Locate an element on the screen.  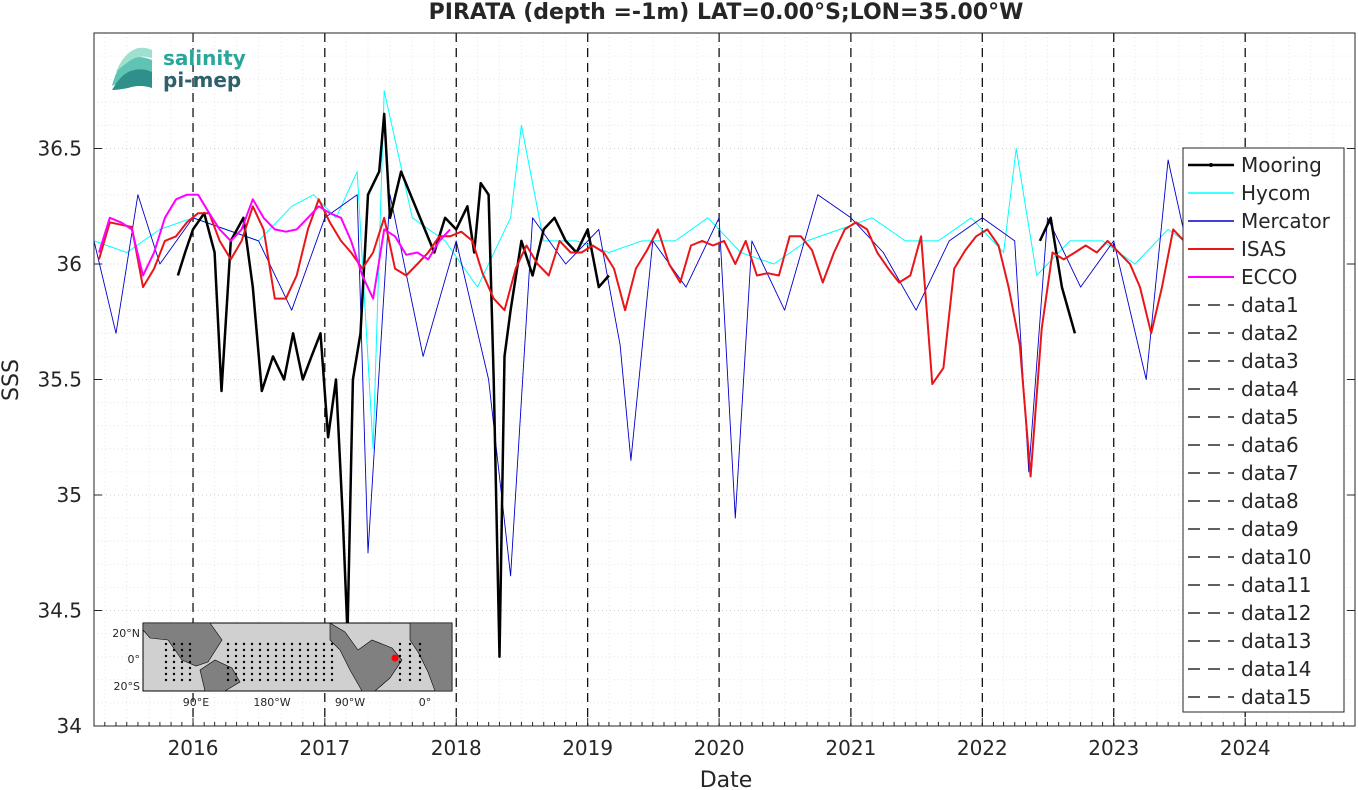
x-tick-label: 2020 is located at coordinates (719, 748).